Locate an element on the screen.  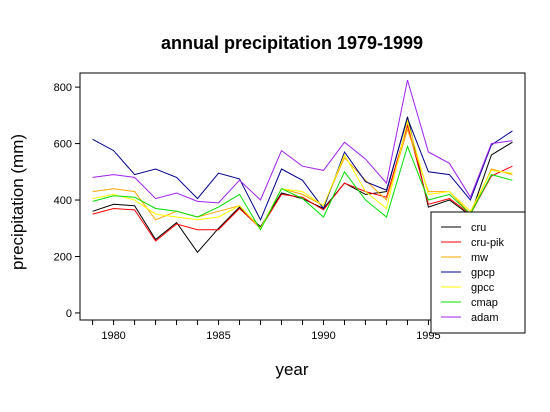
y-tick-label: 400 is located at coordinates (63, 201).